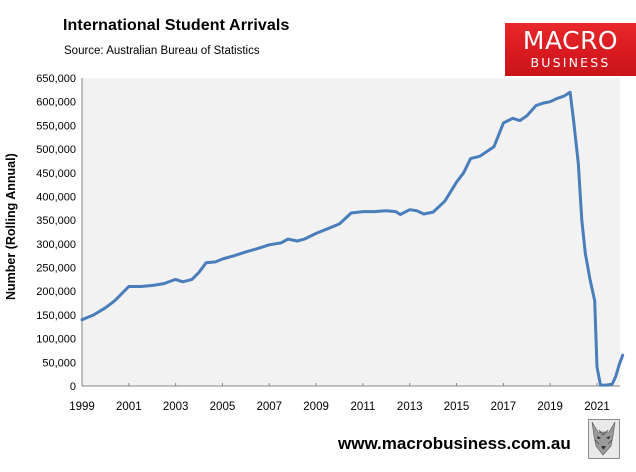 This screenshot has height=472, width=636. Describe the element at coordinates (550, 407) in the screenshot. I see `x-tick-label: 2019` at that location.